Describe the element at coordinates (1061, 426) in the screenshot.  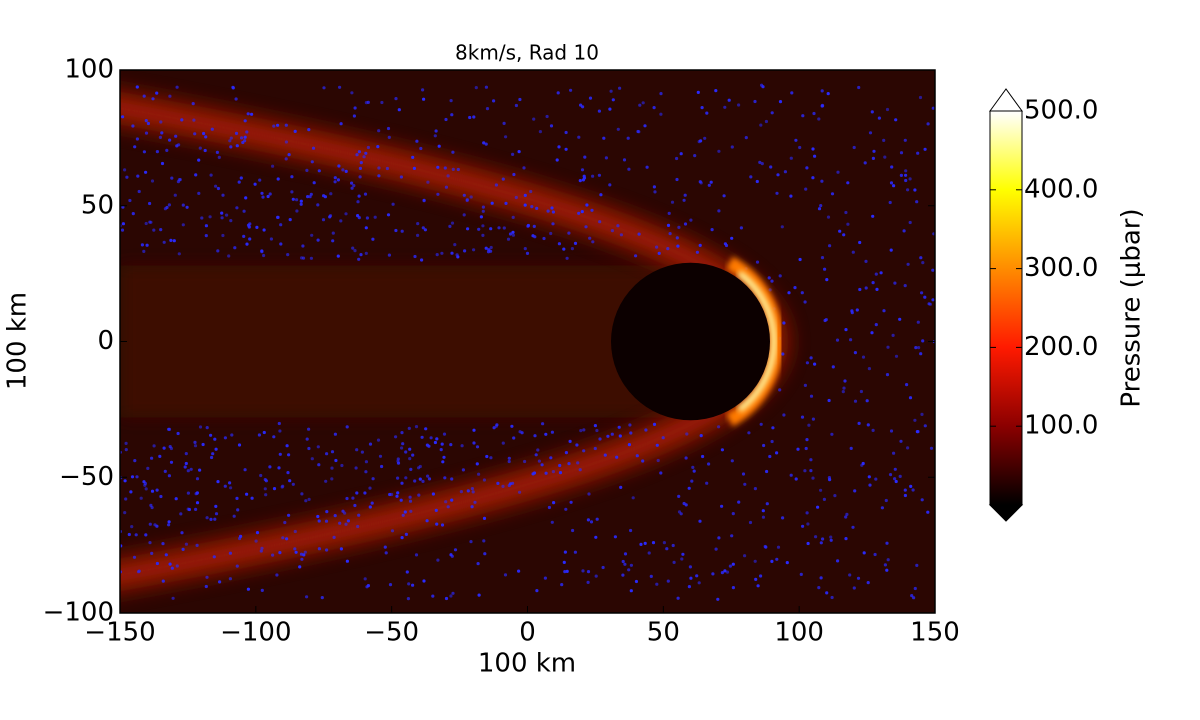
I see `colorbar-tick-label: 100.0` at that location.